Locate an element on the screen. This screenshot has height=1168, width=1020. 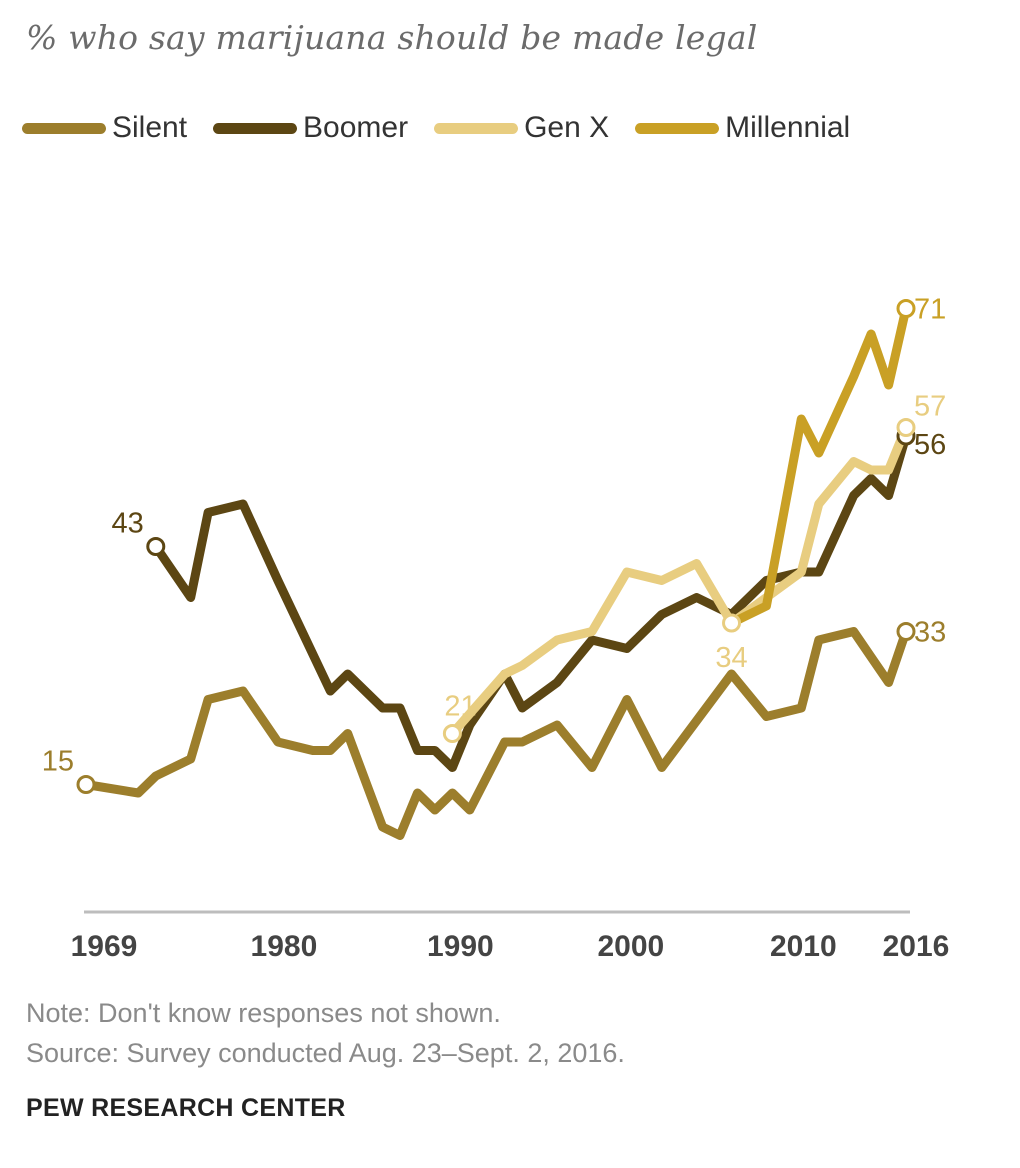
legend-item-boomer: Boomer is located at coordinates (310, 128).